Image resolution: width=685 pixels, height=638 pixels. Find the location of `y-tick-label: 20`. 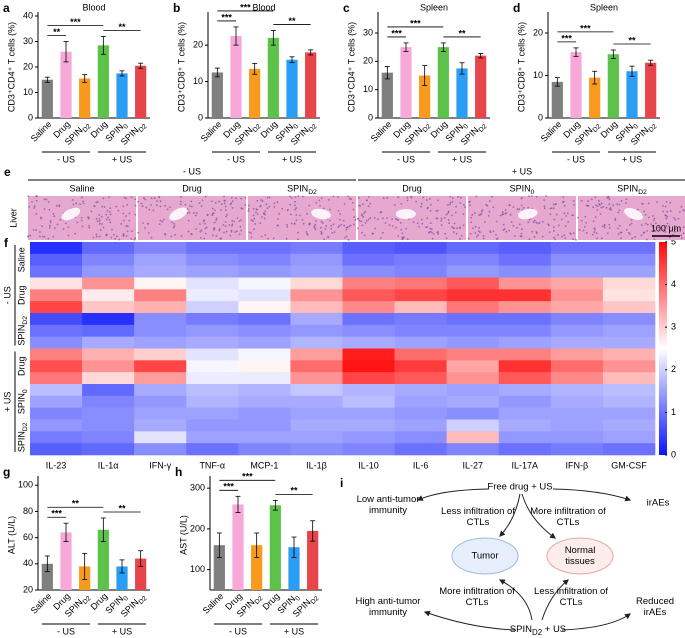

y-tick-label: 20 is located at coordinates (28, 589).